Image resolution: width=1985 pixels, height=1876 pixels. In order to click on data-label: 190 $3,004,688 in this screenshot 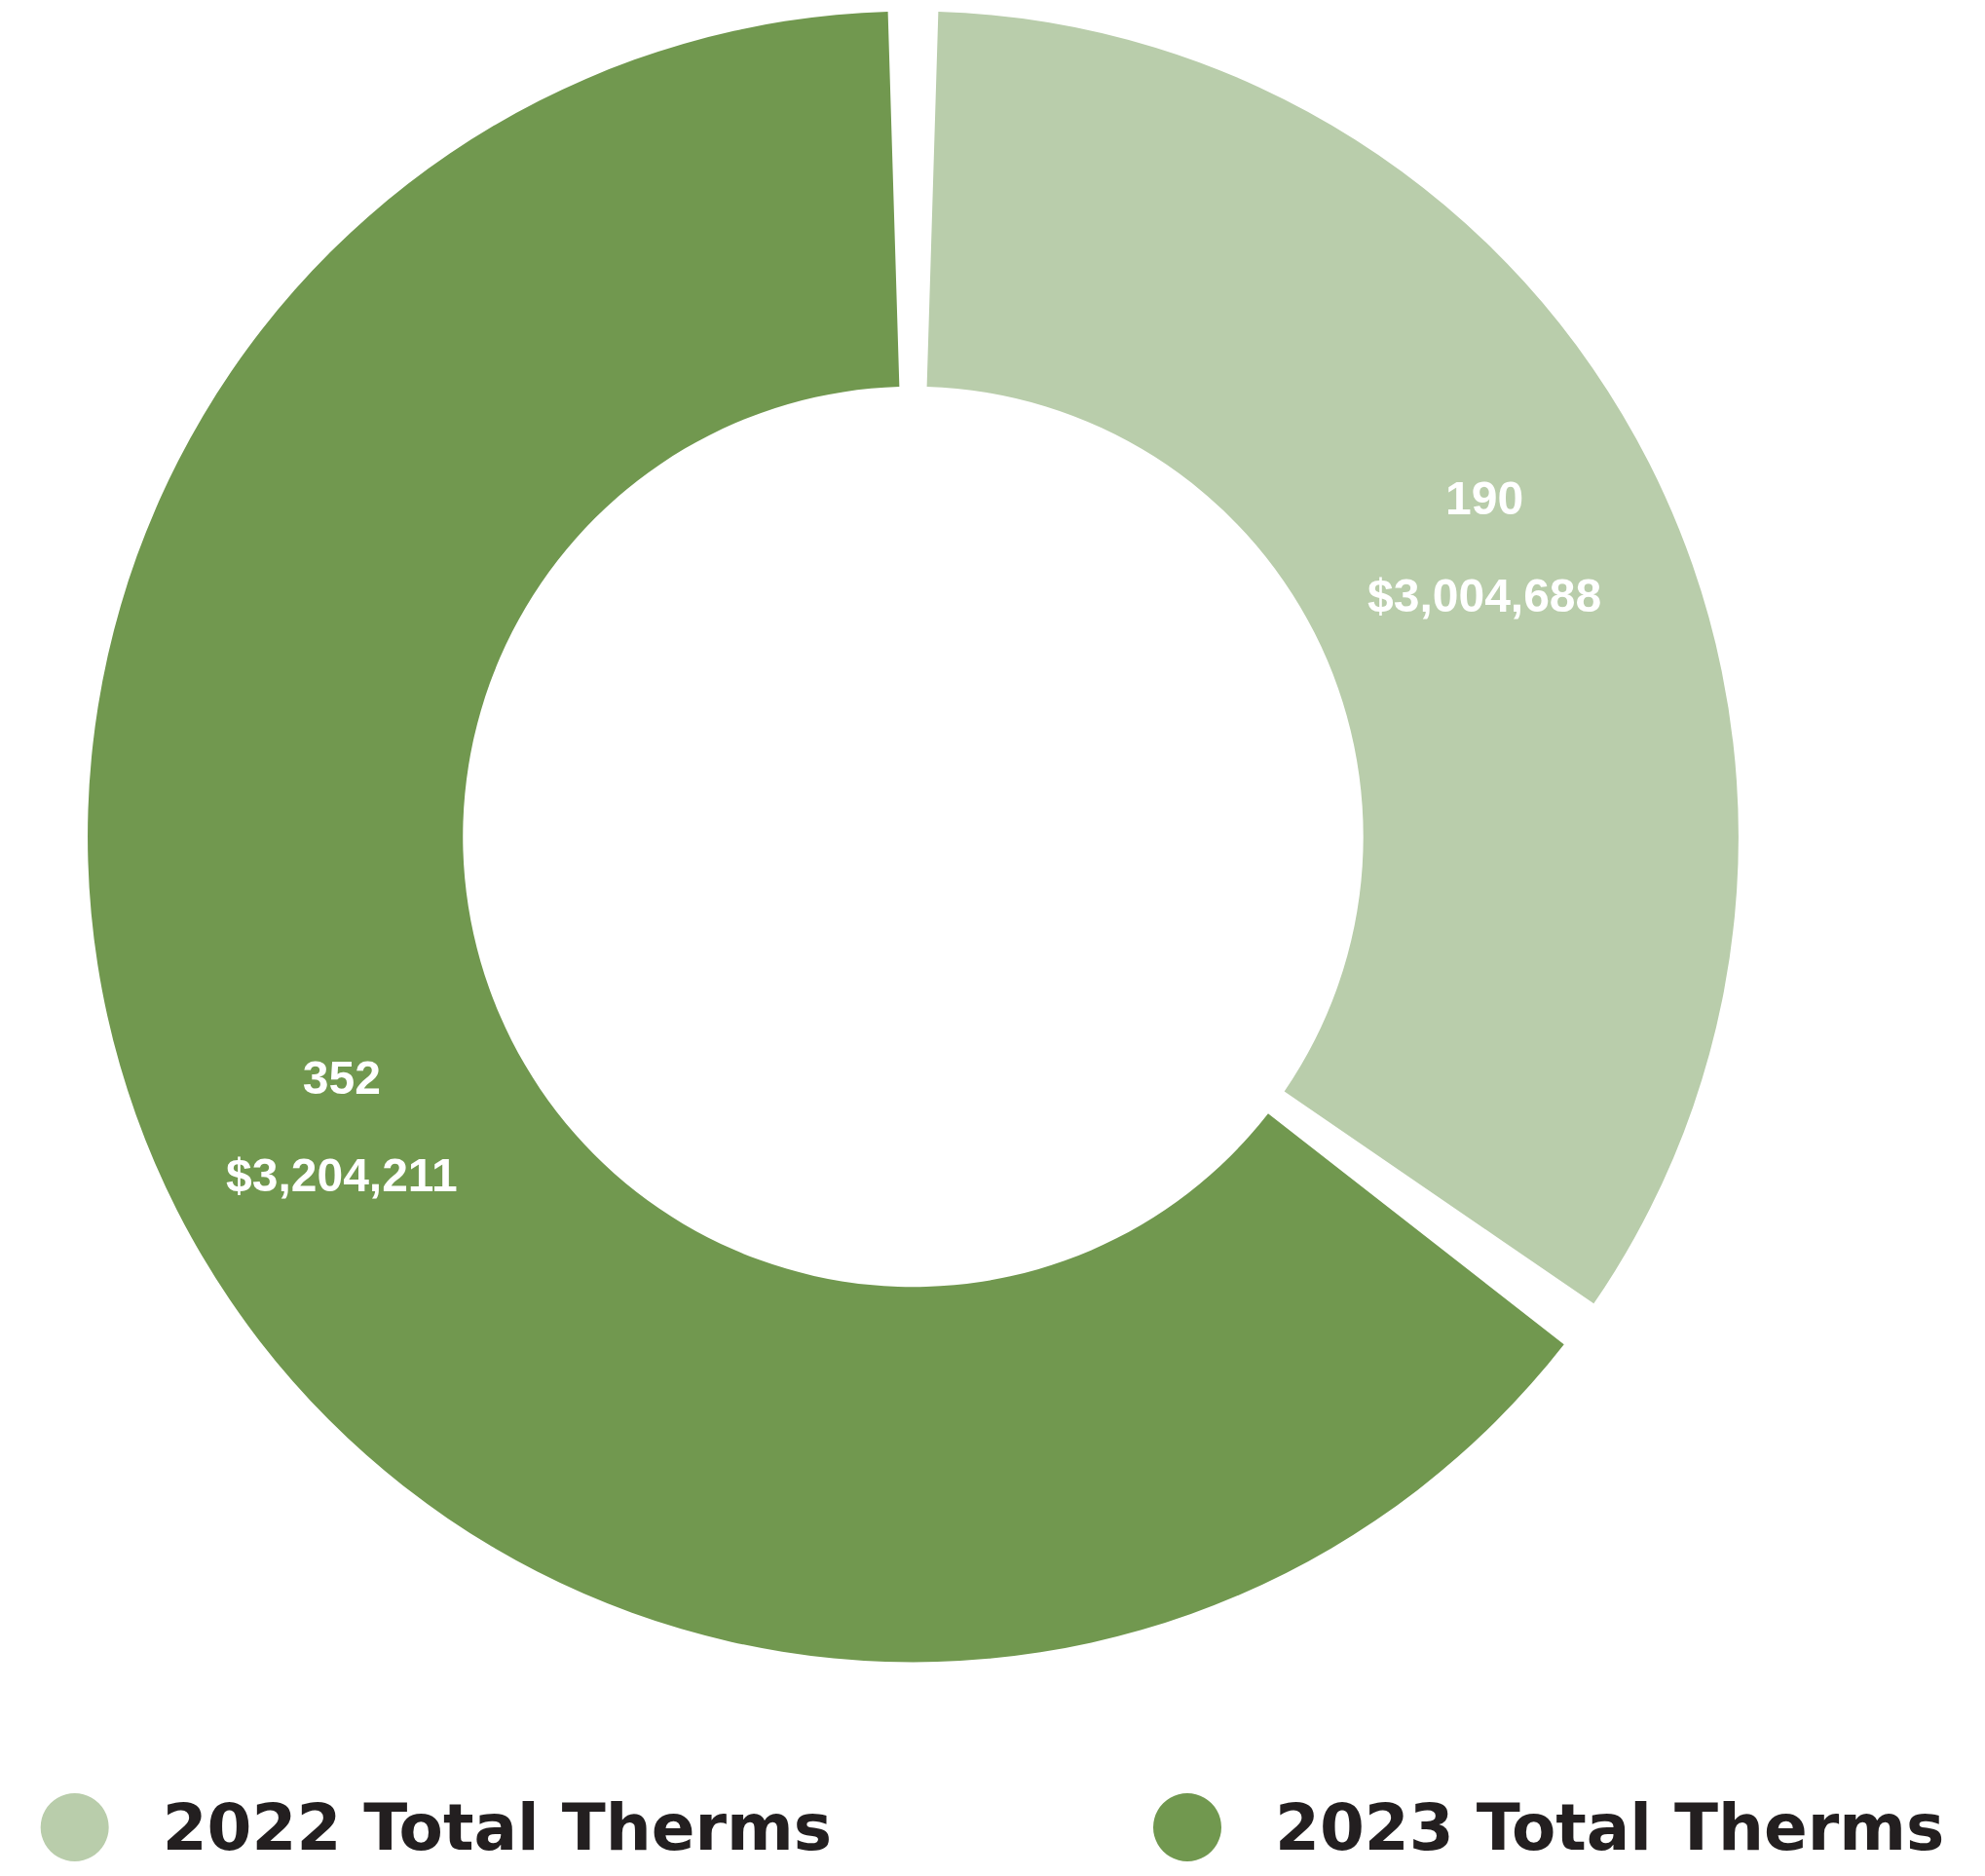, I will do `click(1485, 546)`.